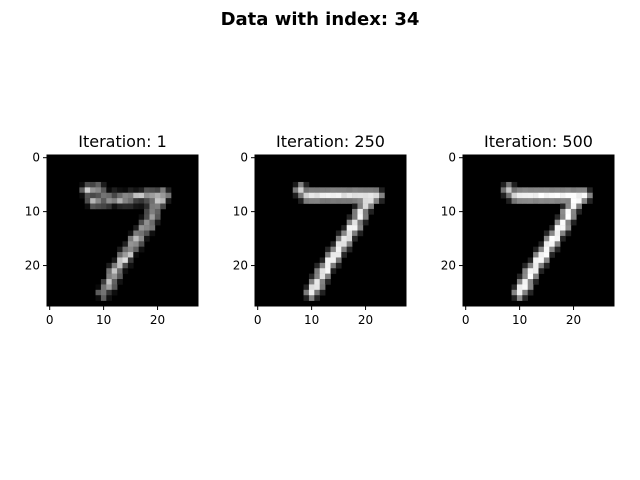 Image resolution: width=640 pixels, height=480 pixels. I want to click on x-tick-label: 0, so click(466, 320).